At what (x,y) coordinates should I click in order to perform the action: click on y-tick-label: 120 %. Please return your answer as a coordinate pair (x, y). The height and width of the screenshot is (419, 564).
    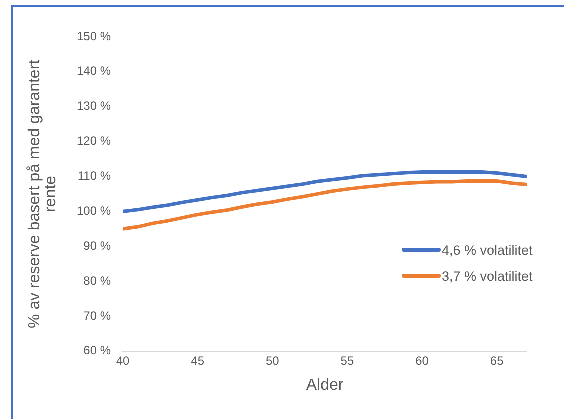
    Looking at the image, I should click on (94, 141).